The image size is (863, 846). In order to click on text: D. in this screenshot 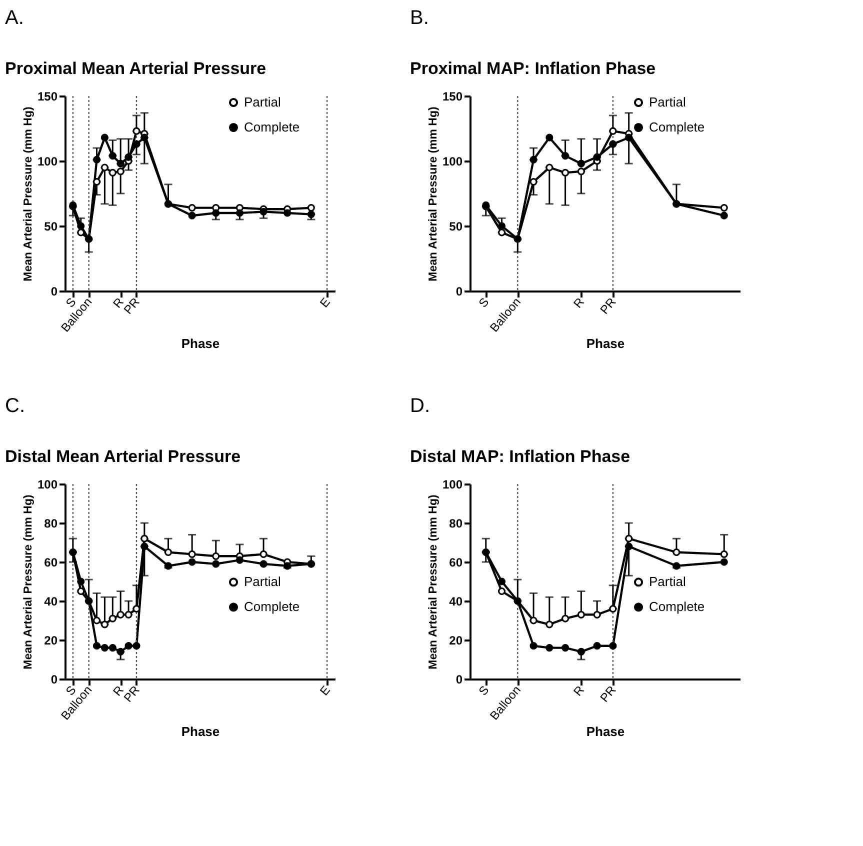, I will do `click(420, 406)`.